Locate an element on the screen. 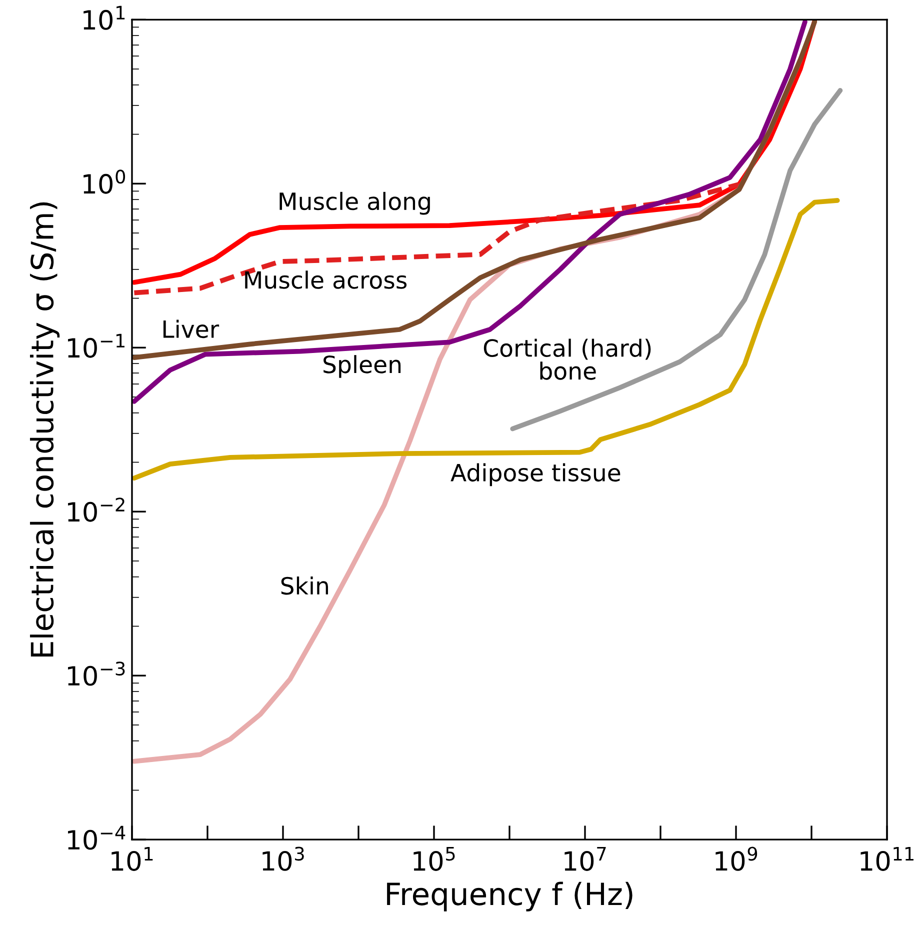 The image size is (923, 936). series-label: Adipose tissue is located at coordinates (535, 474).